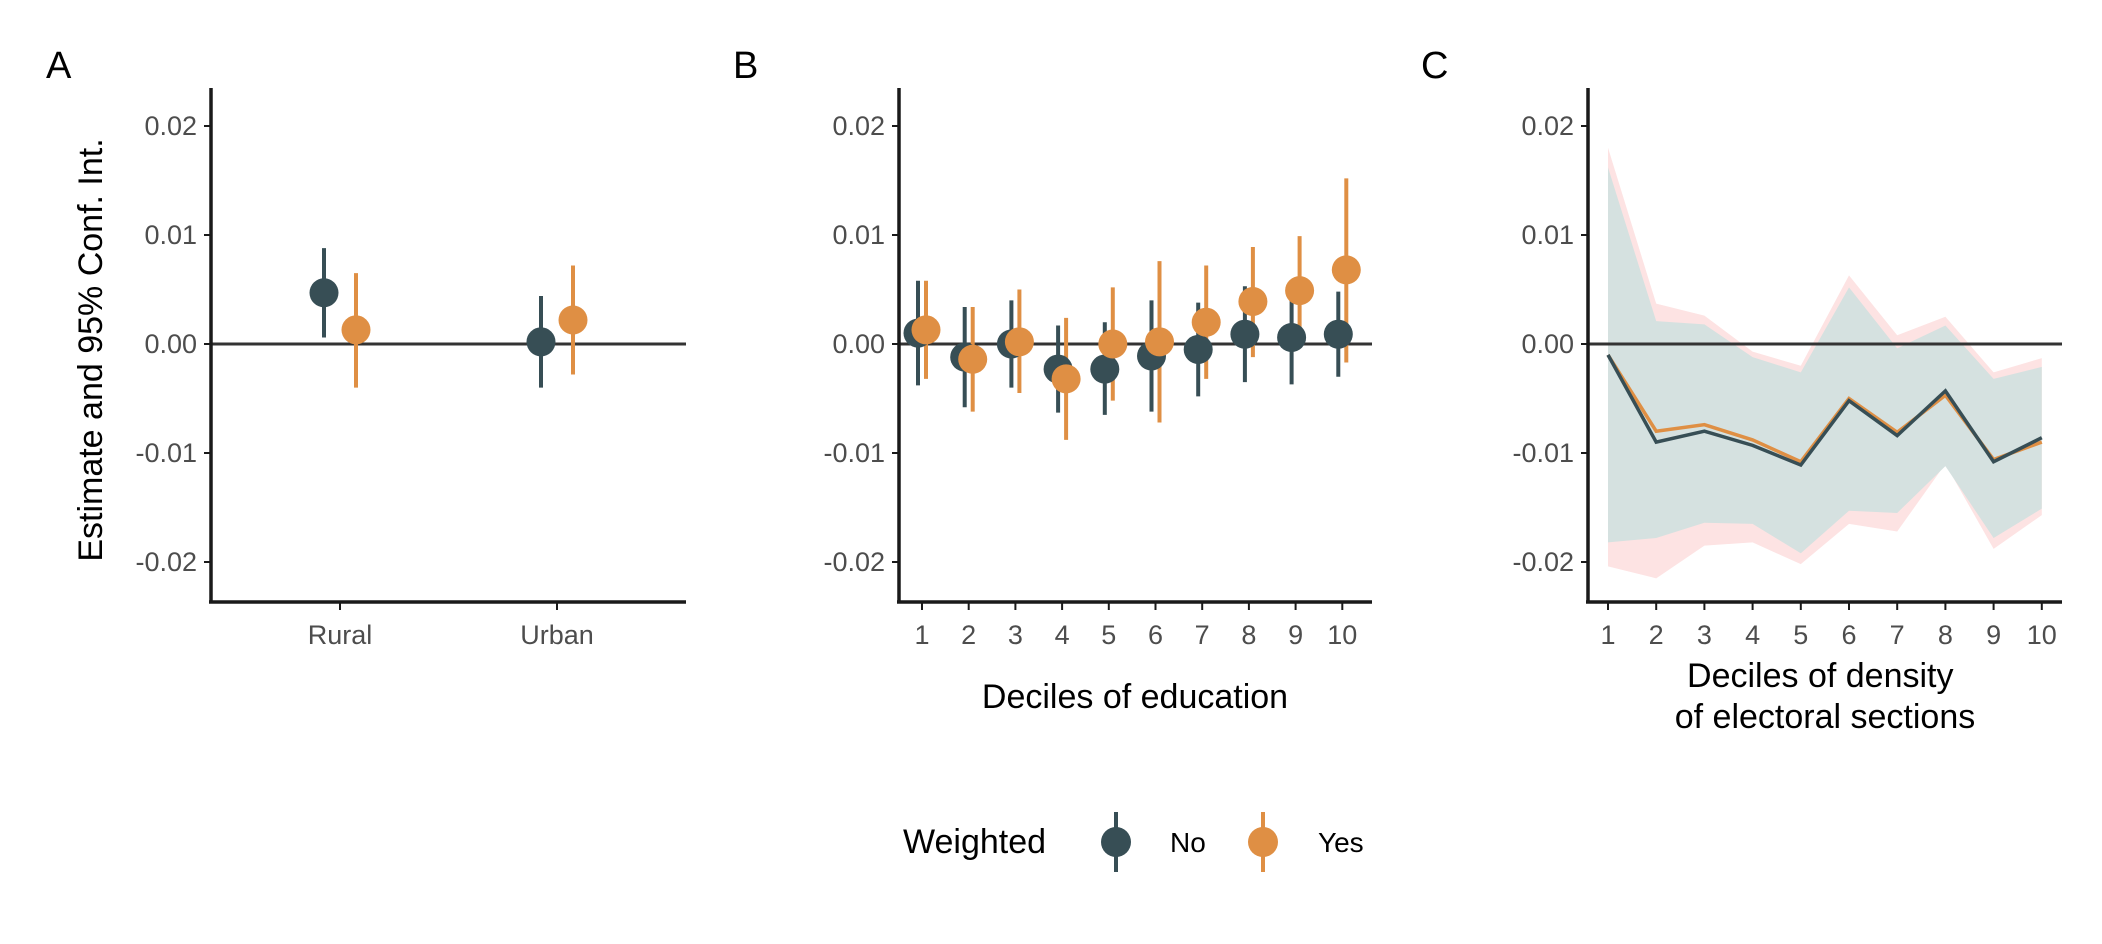  I want to click on panel-a-y-tick-label: 0.01, so click(170, 235).